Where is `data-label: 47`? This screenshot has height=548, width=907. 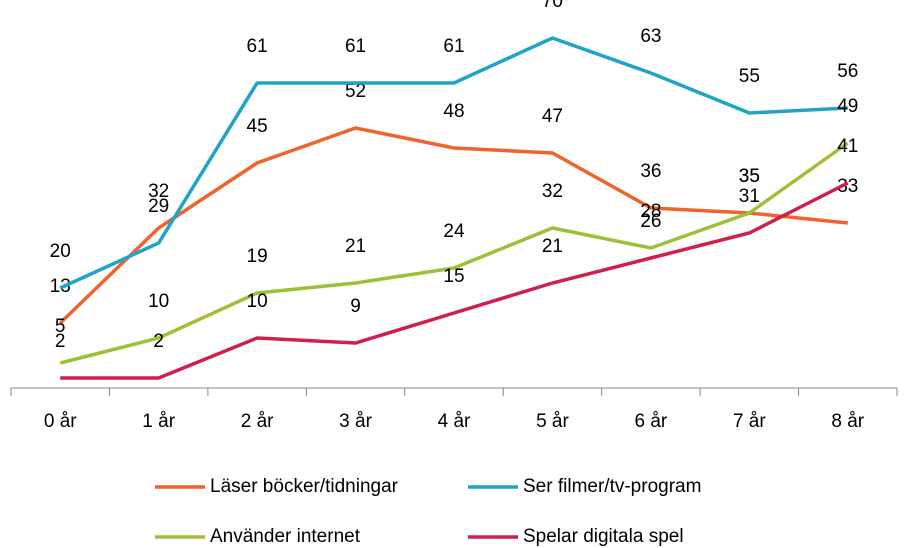
data-label: 47 is located at coordinates (552, 116).